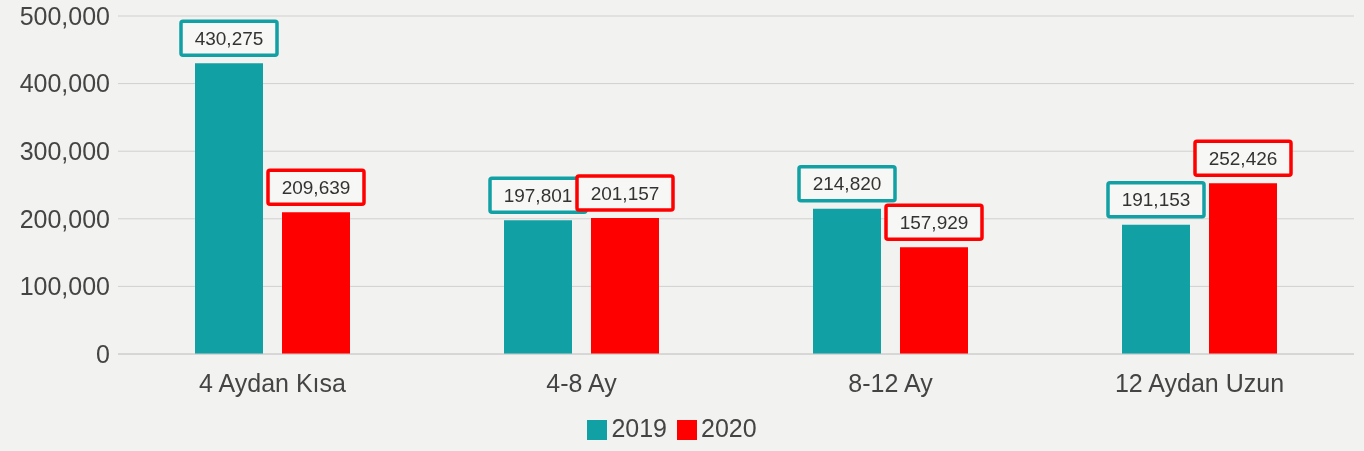 Image resolution: width=1364 pixels, height=451 pixels. Describe the element at coordinates (1156, 200) in the screenshot. I see `data-label: 191,153` at that location.